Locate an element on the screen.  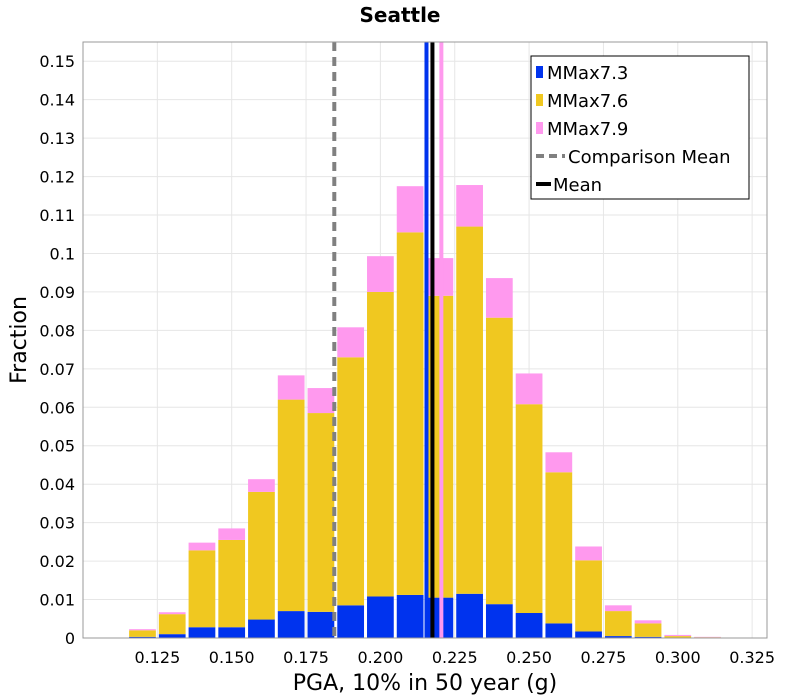
y-tick-label: 0.06 is located at coordinates (57, 407).